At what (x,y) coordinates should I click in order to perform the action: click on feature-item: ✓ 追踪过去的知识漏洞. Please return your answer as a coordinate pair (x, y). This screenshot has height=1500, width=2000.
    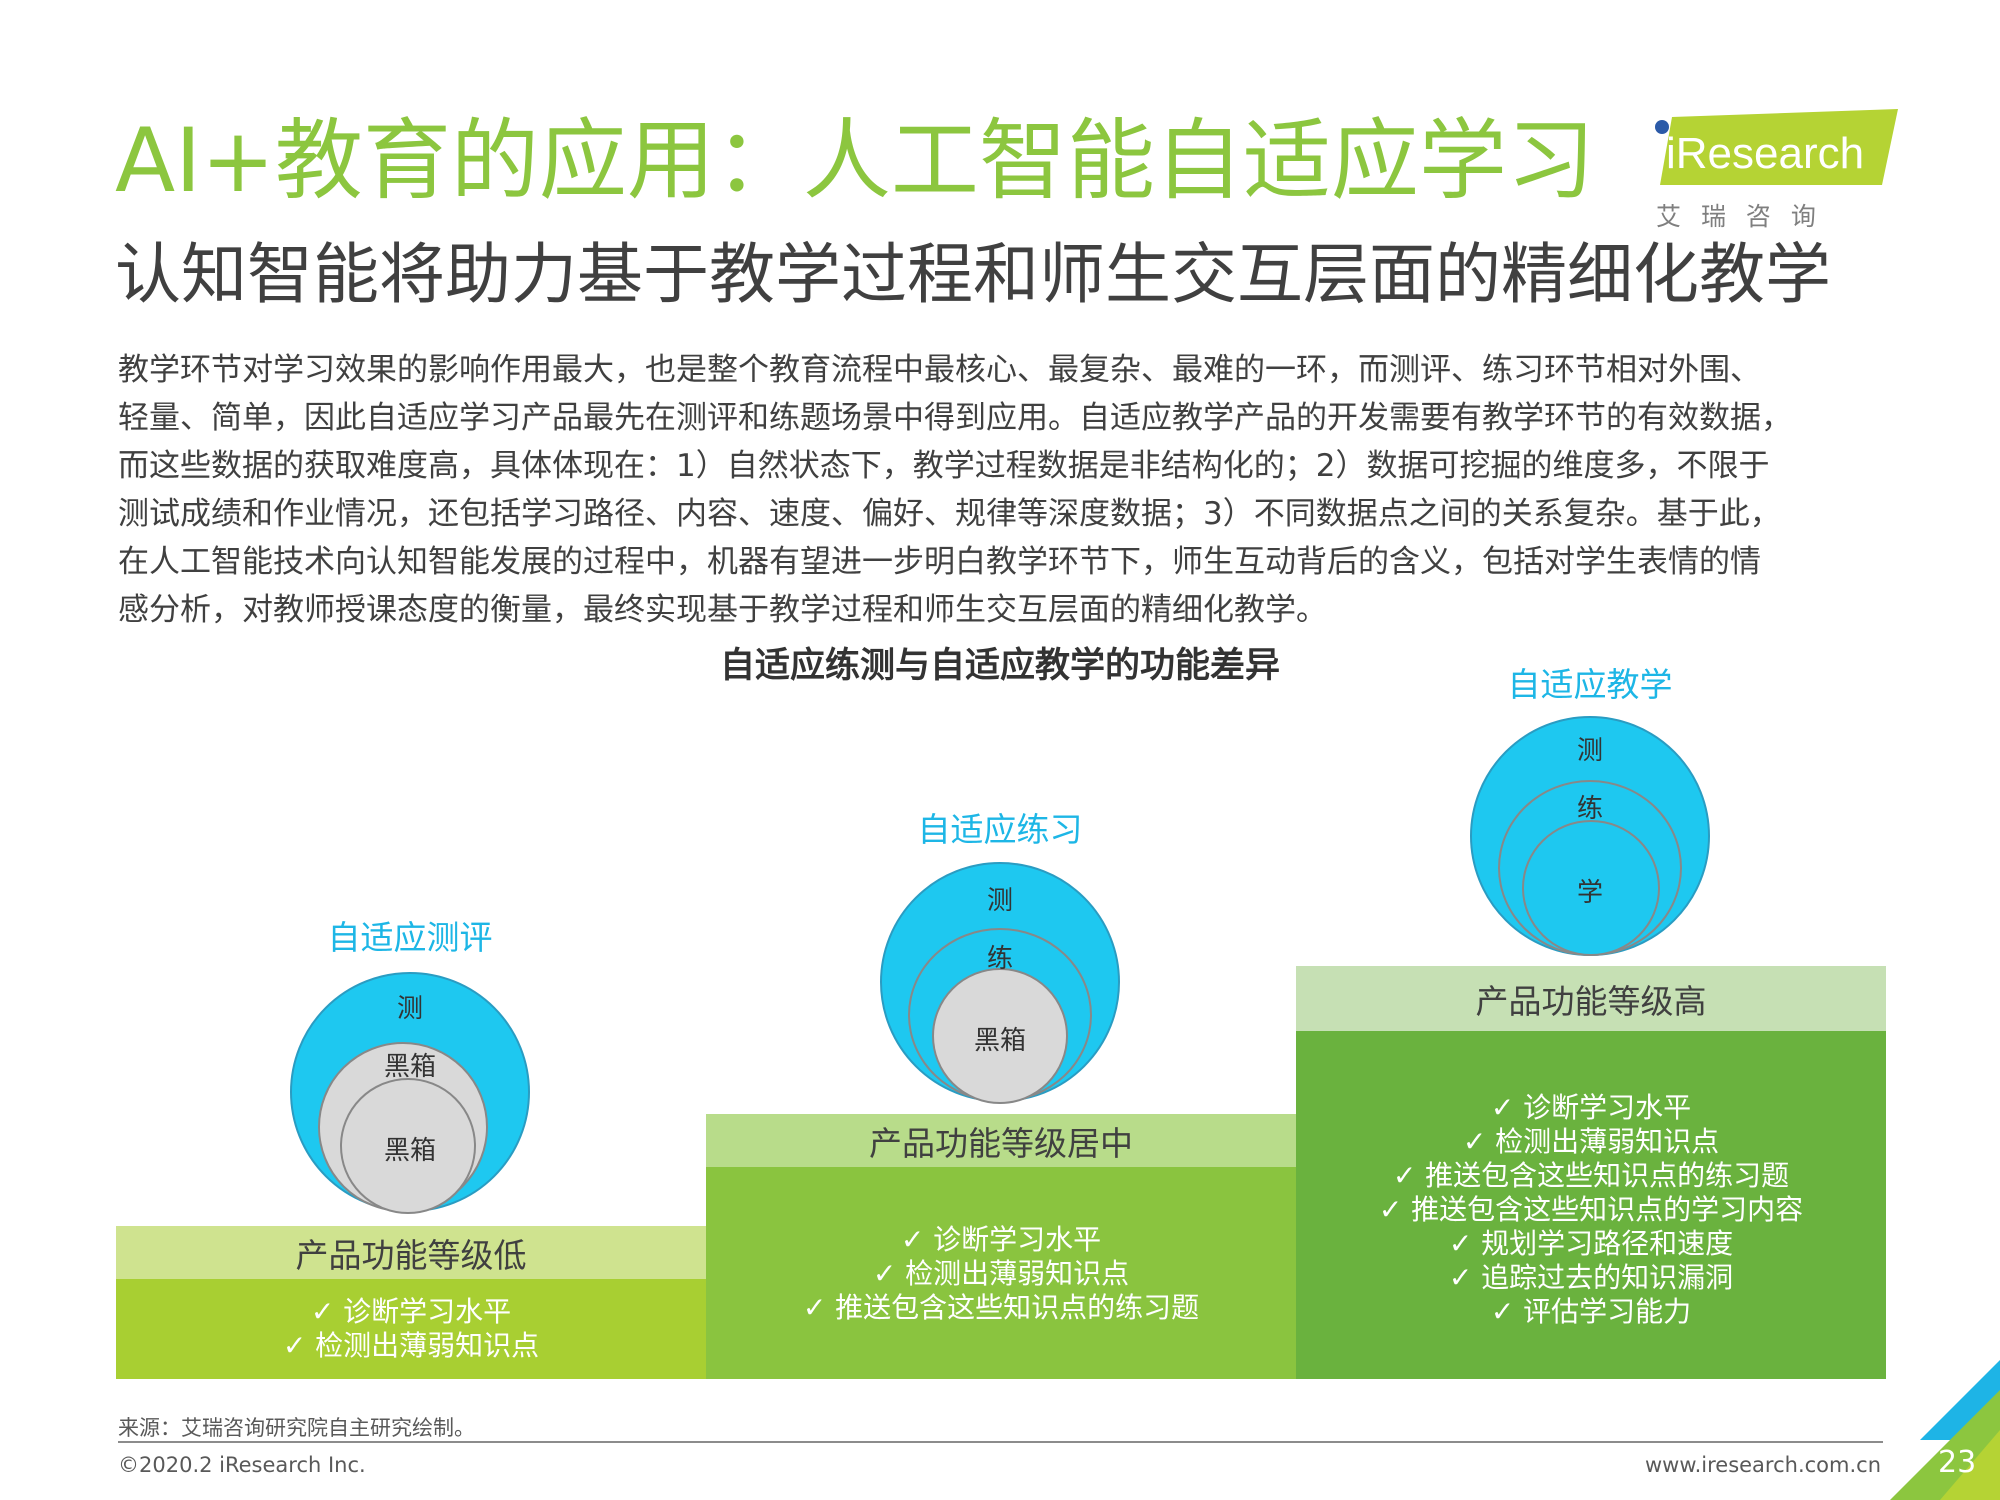
    Looking at the image, I should click on (1591, 1277).